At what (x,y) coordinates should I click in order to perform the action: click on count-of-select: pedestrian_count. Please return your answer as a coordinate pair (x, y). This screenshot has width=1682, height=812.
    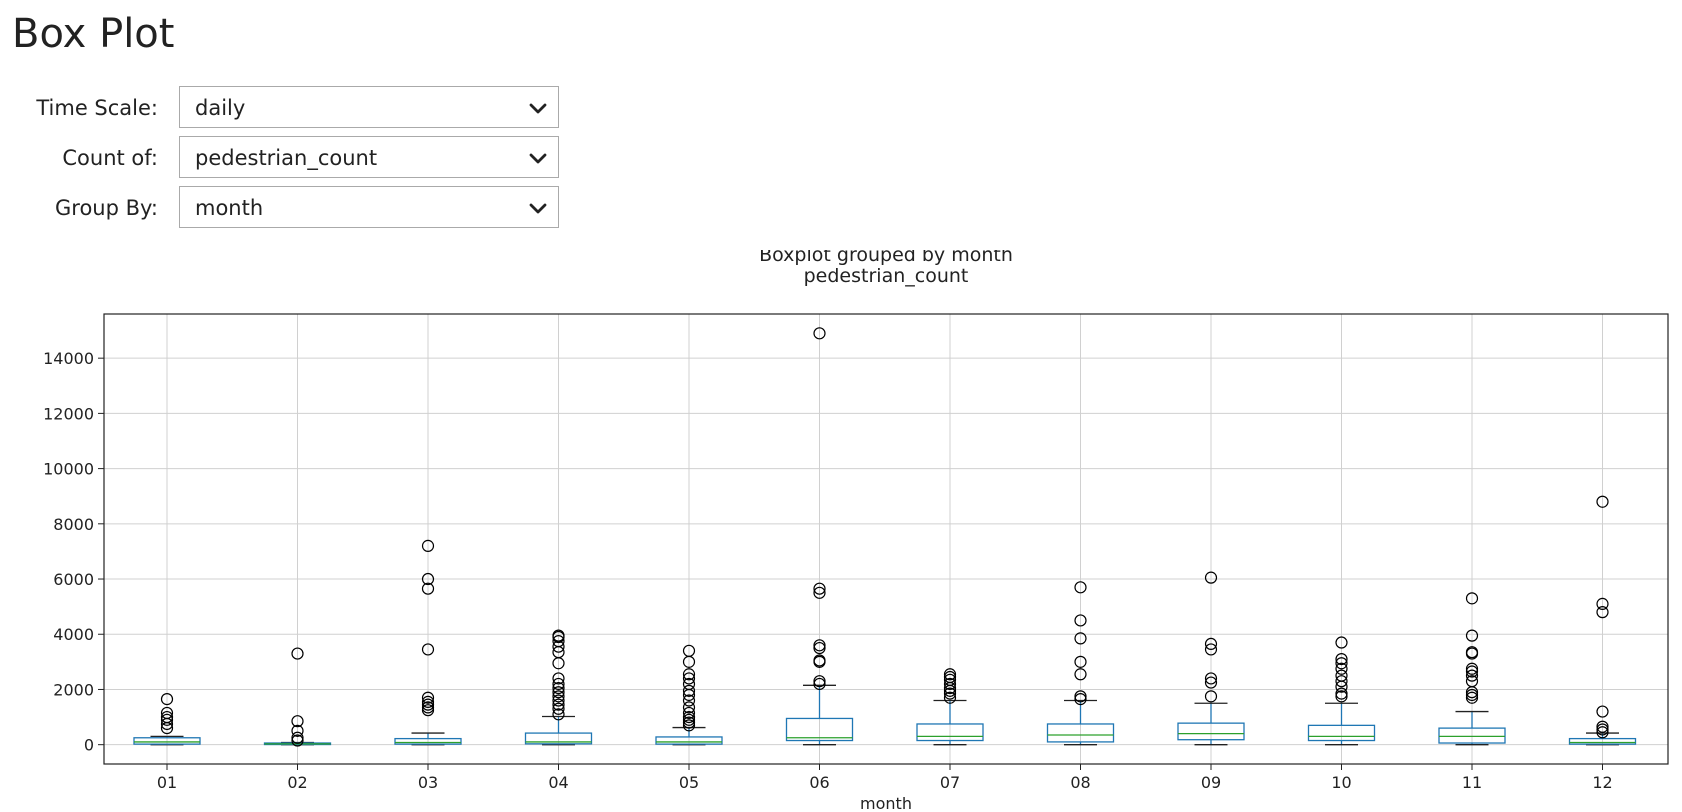
    Looking at the image, I should click on (369, 157).